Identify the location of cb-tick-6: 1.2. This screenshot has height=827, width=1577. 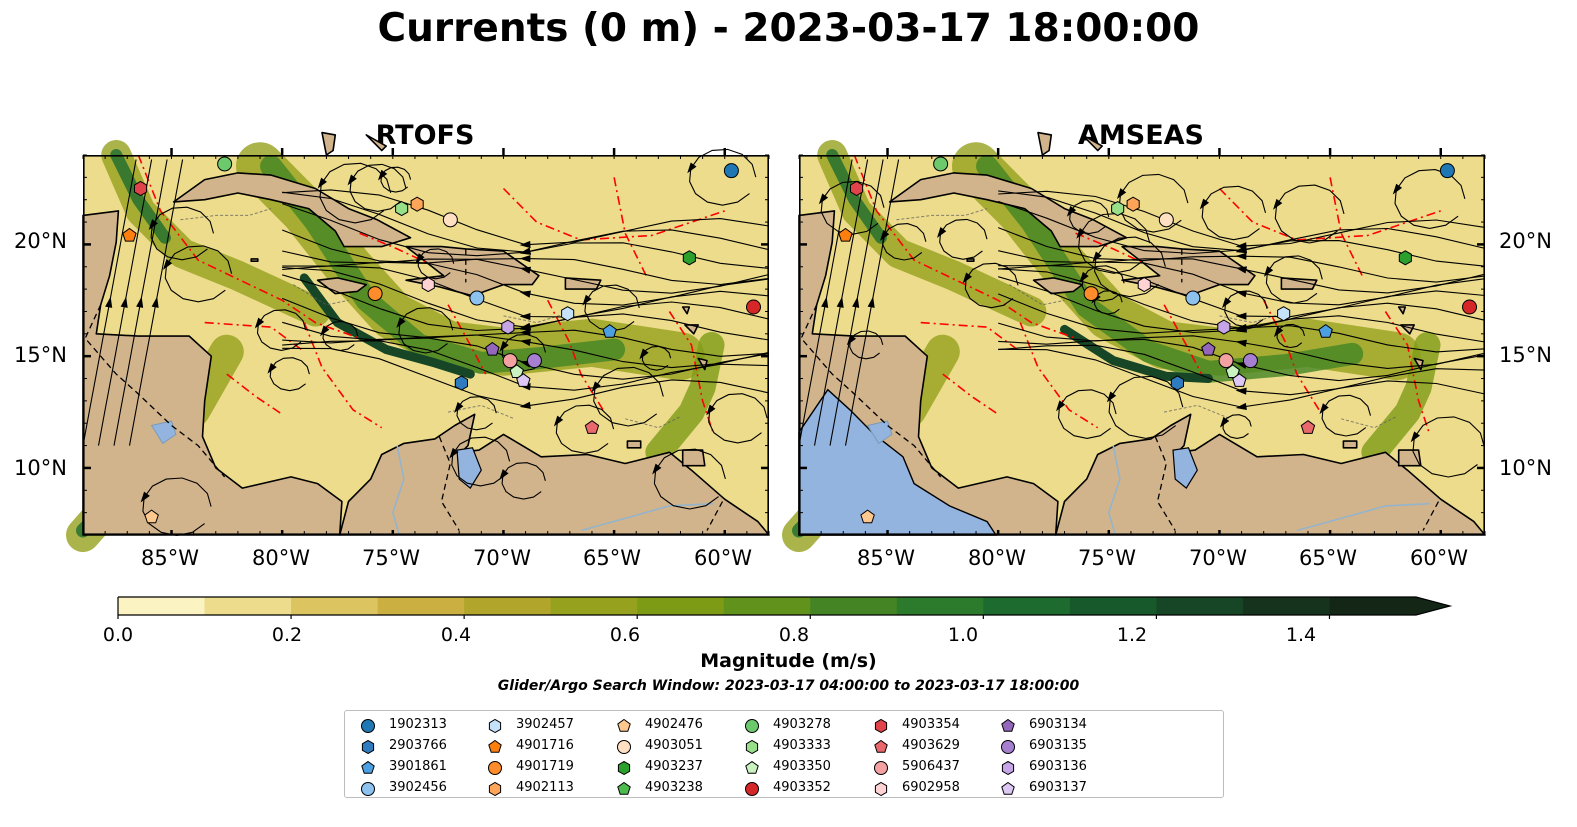
(1132, 635).